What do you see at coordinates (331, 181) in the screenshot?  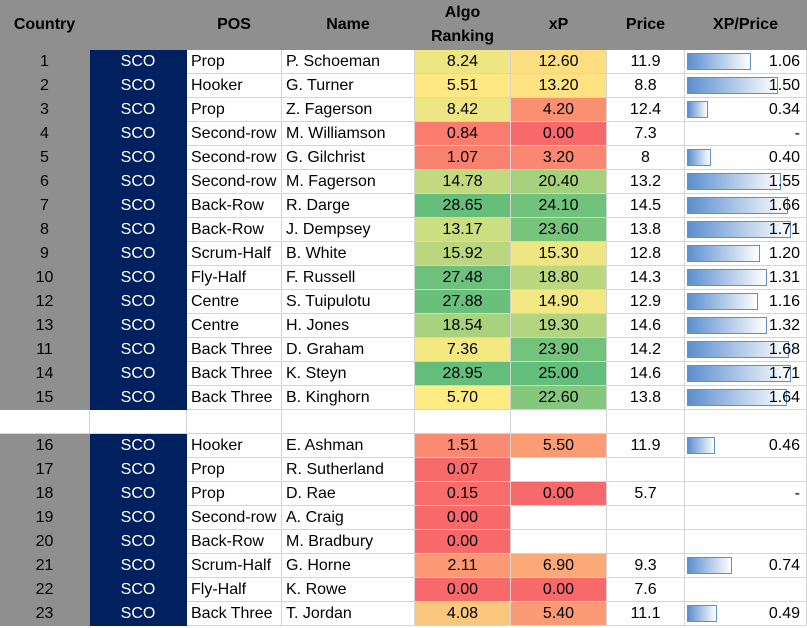 I see `cell-text: M. Fagerson` at bounding box center [331, 181].